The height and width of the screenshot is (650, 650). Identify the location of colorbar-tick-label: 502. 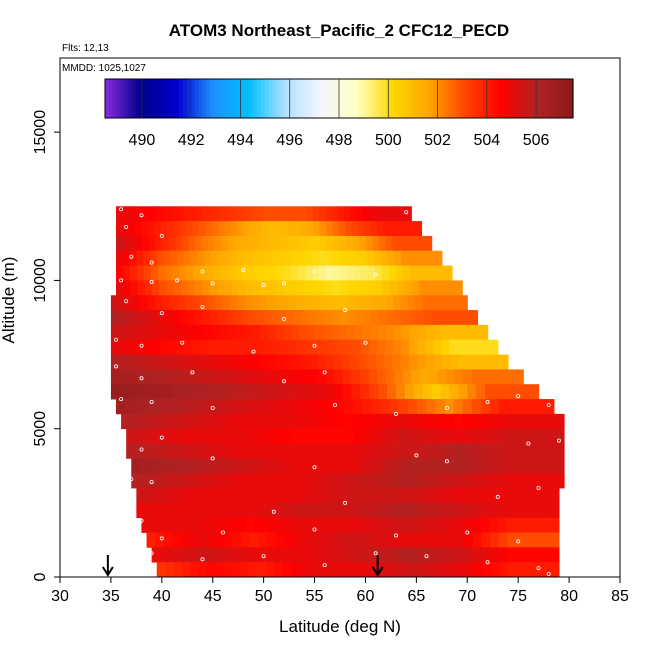
(437, 140).